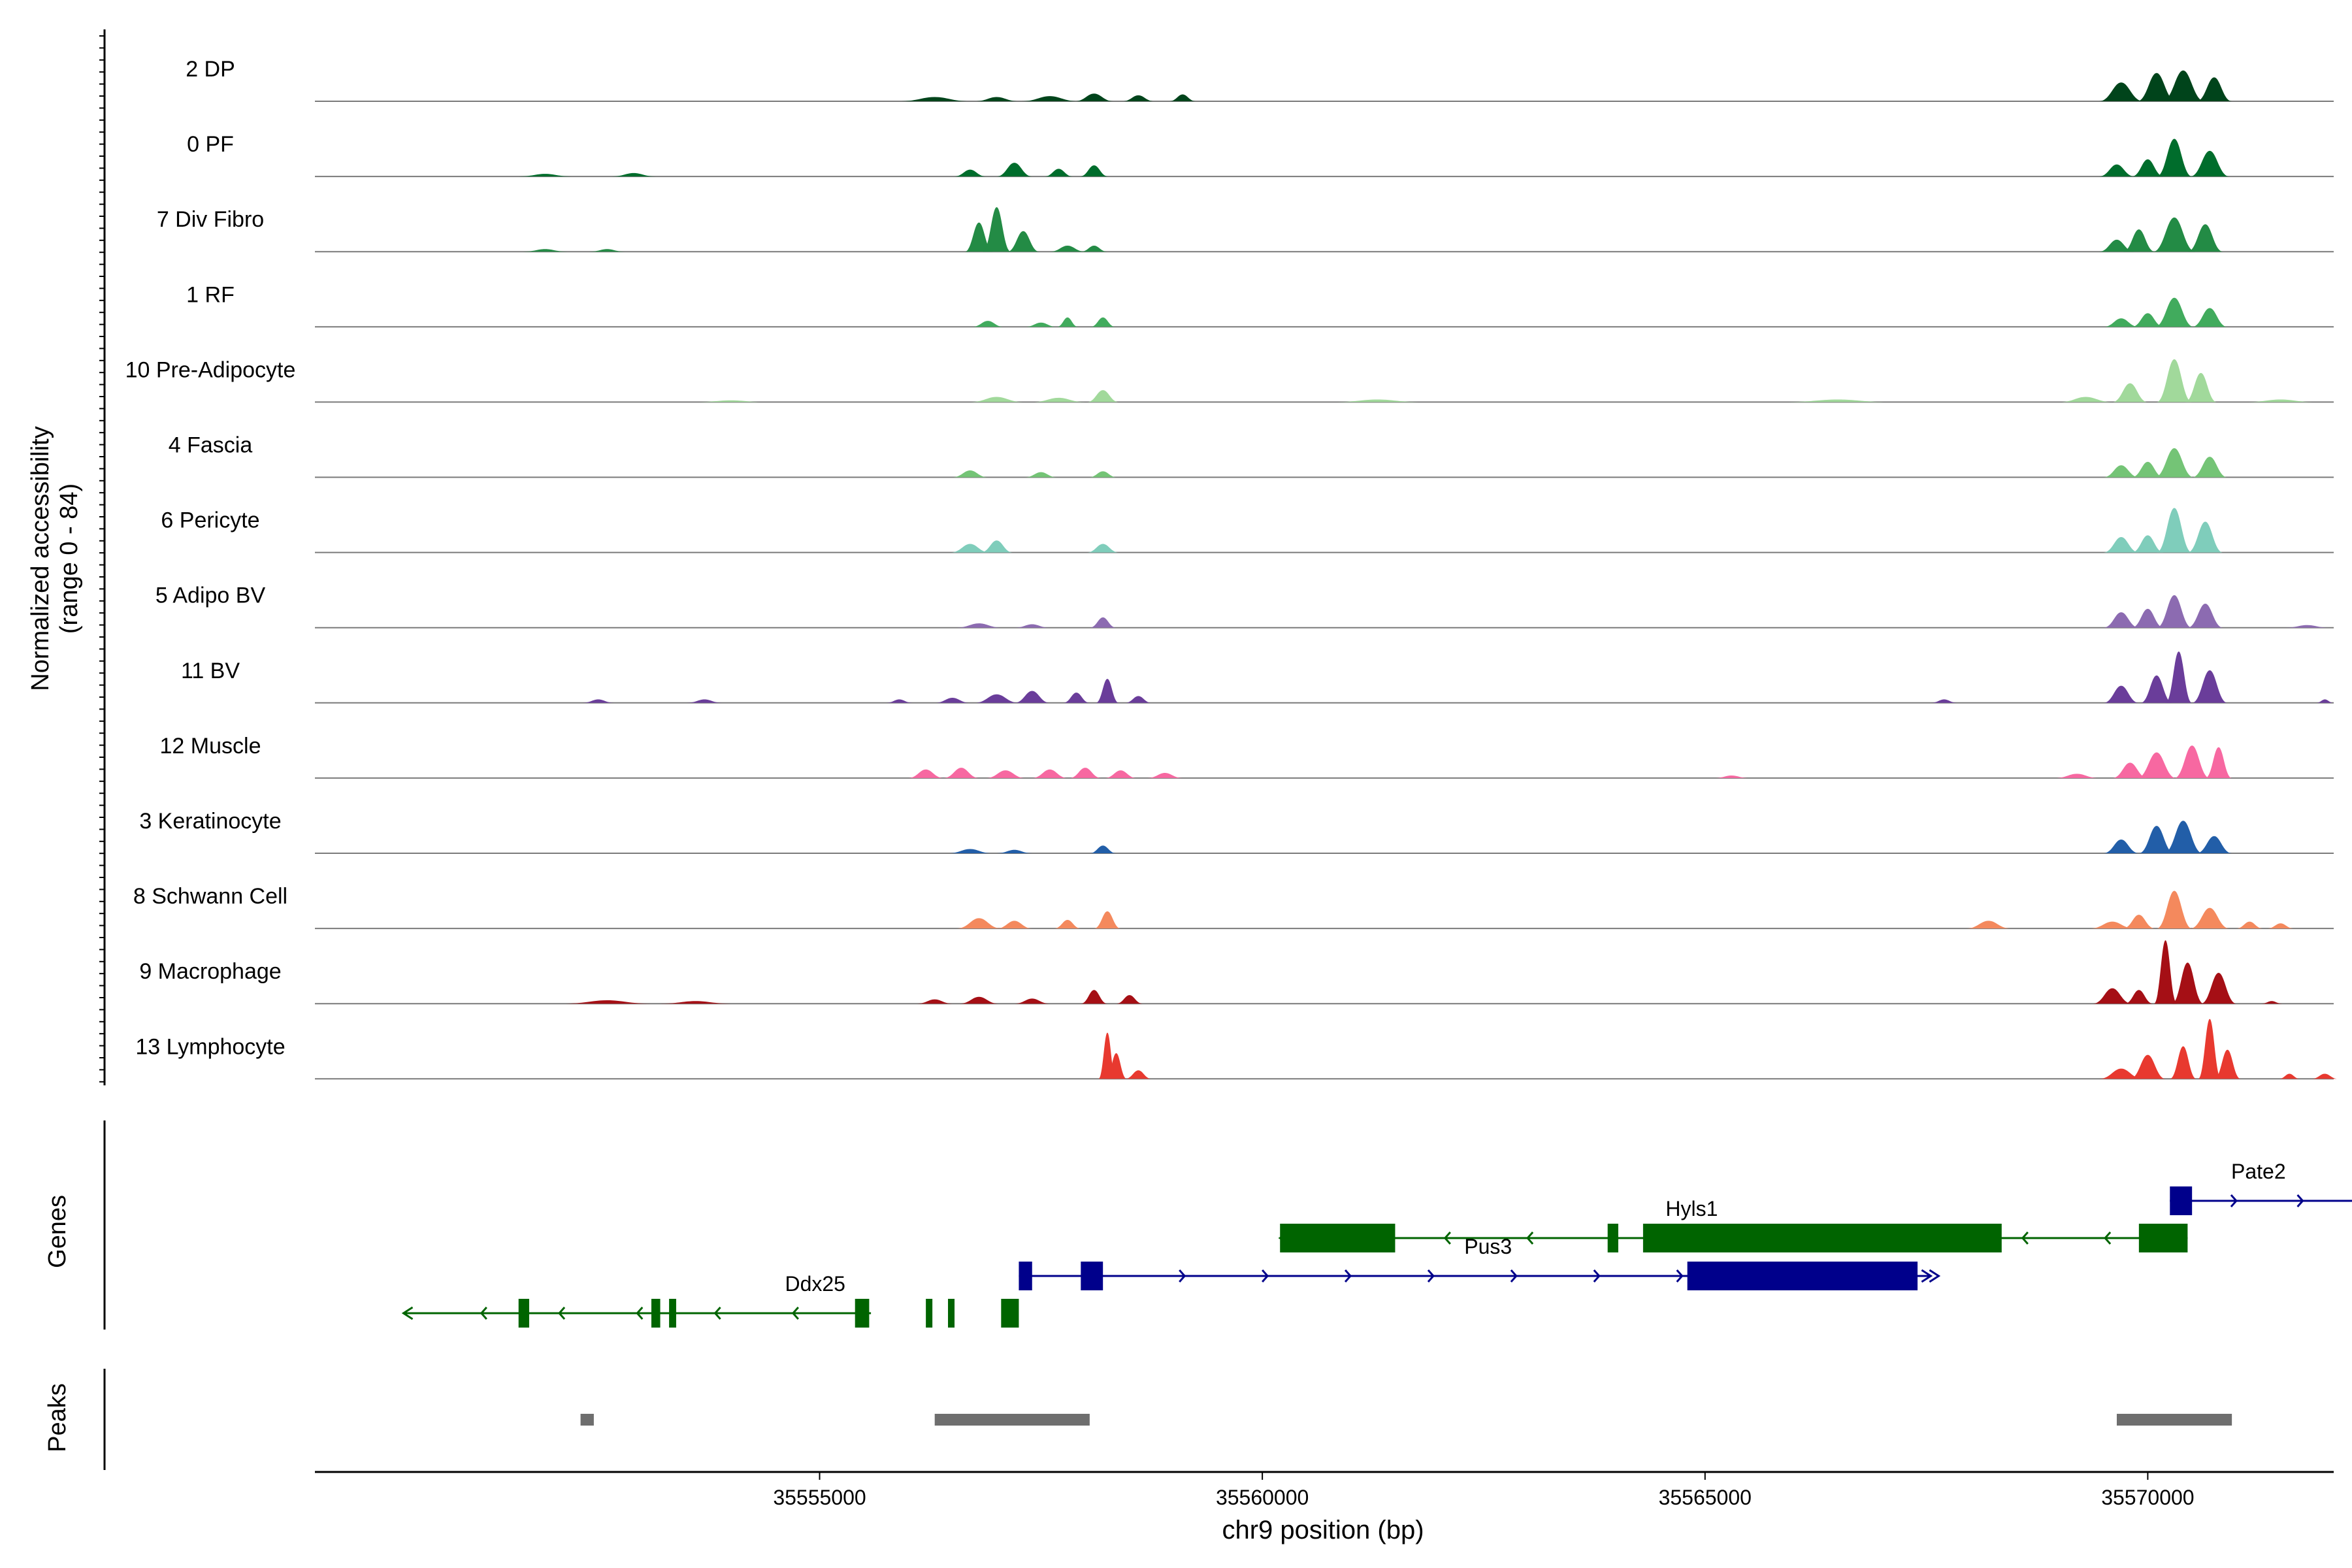 This screenshot has height=1568, width=2352. I want to click on y-axis-title-line-2: (range 0 - 84), so click(69, 558).